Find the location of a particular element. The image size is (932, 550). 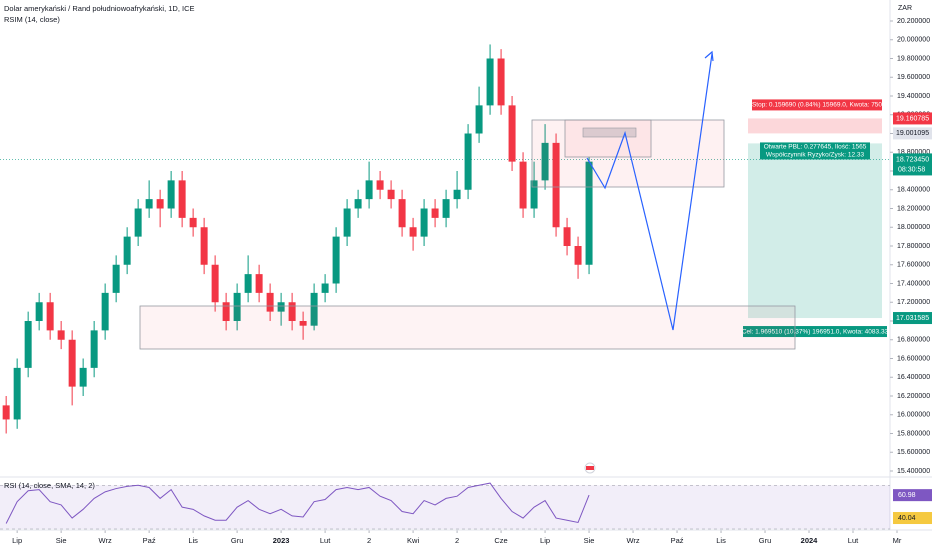

target-label-box is located at coordinates (815, 332).